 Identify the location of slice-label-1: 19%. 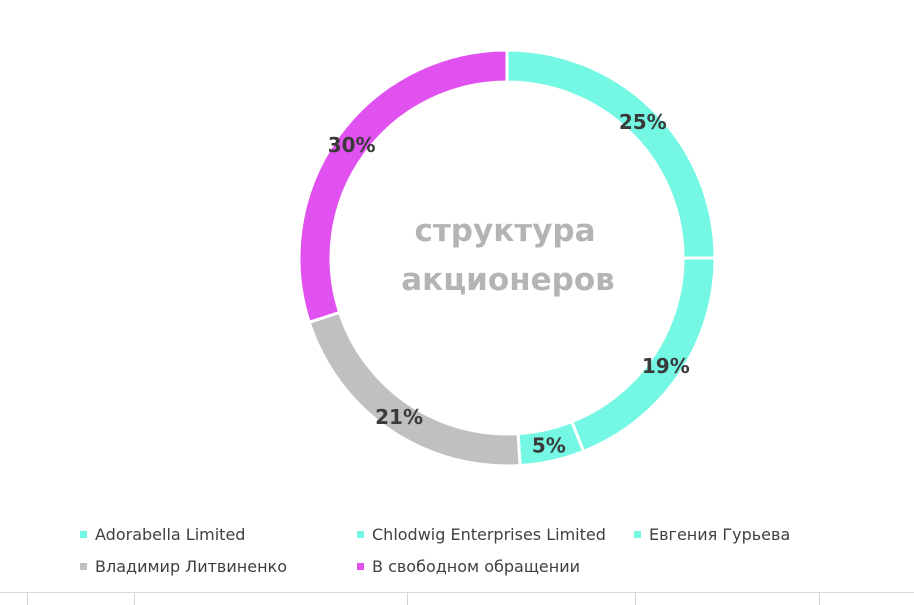
(666, 366).